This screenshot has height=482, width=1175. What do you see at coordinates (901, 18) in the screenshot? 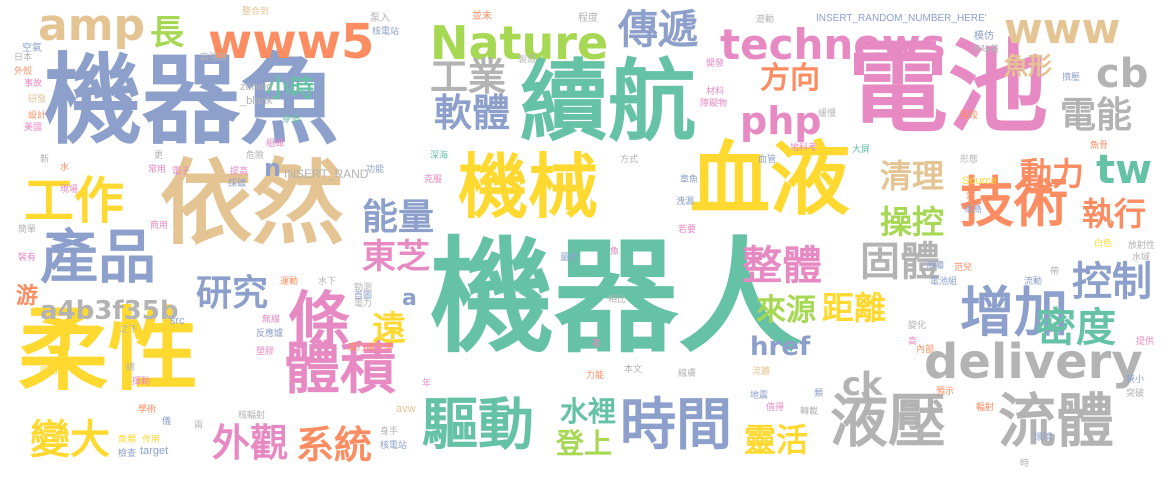
I see `word-cloud-term: INSERT_RANDOM_NUMBER_HERE'` at bounding box center [901, 18].